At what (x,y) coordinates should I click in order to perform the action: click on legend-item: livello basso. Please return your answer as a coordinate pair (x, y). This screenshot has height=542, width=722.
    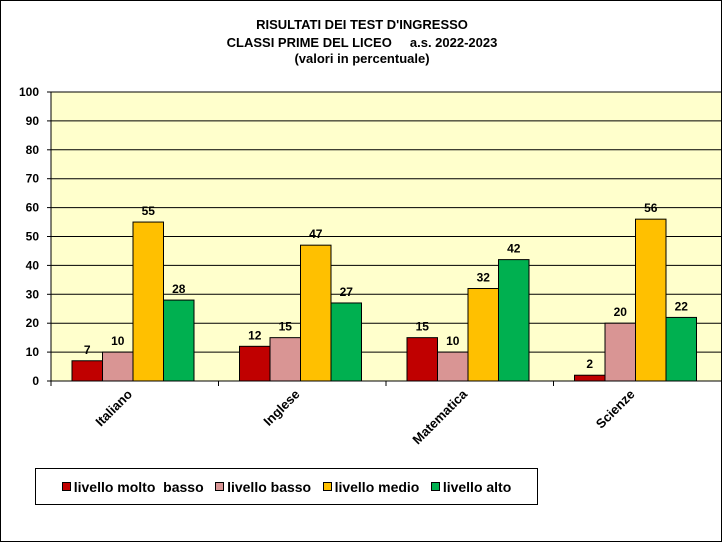
    Looking at the image, I should click on (263, 487).